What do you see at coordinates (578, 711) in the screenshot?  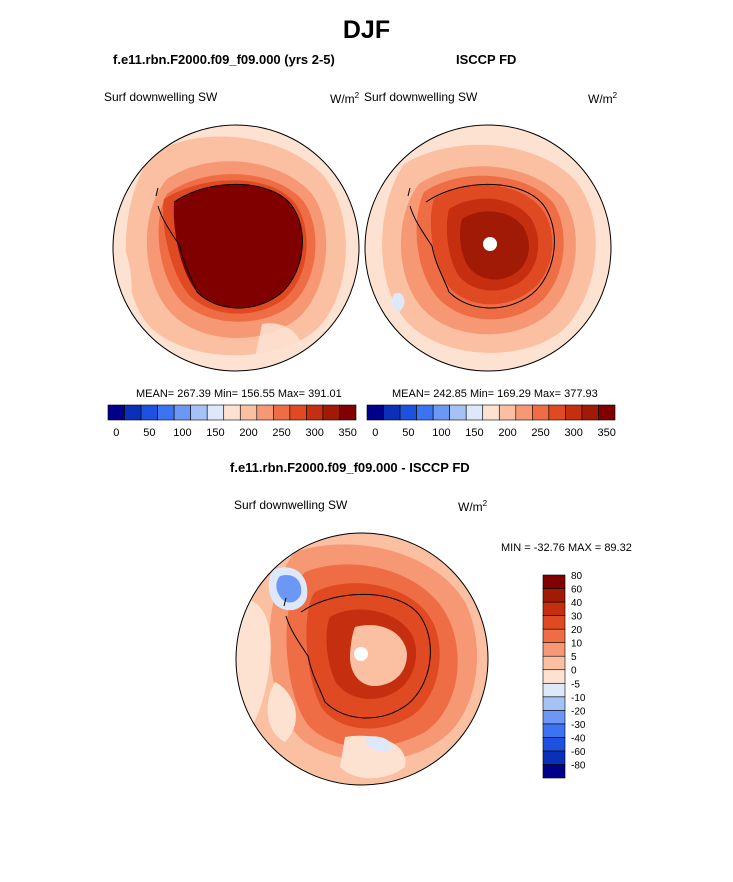 I see `colorbar-tick-label: -20` at bounding box center [578, 711].